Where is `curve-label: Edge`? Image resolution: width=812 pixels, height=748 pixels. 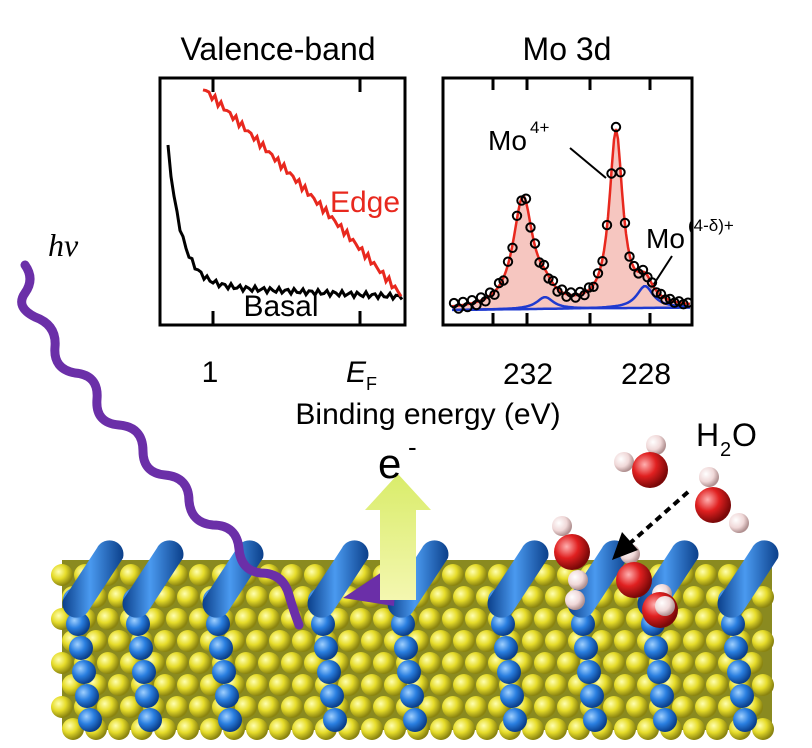
curve-label: Edge is located at coordinates (365, 202).